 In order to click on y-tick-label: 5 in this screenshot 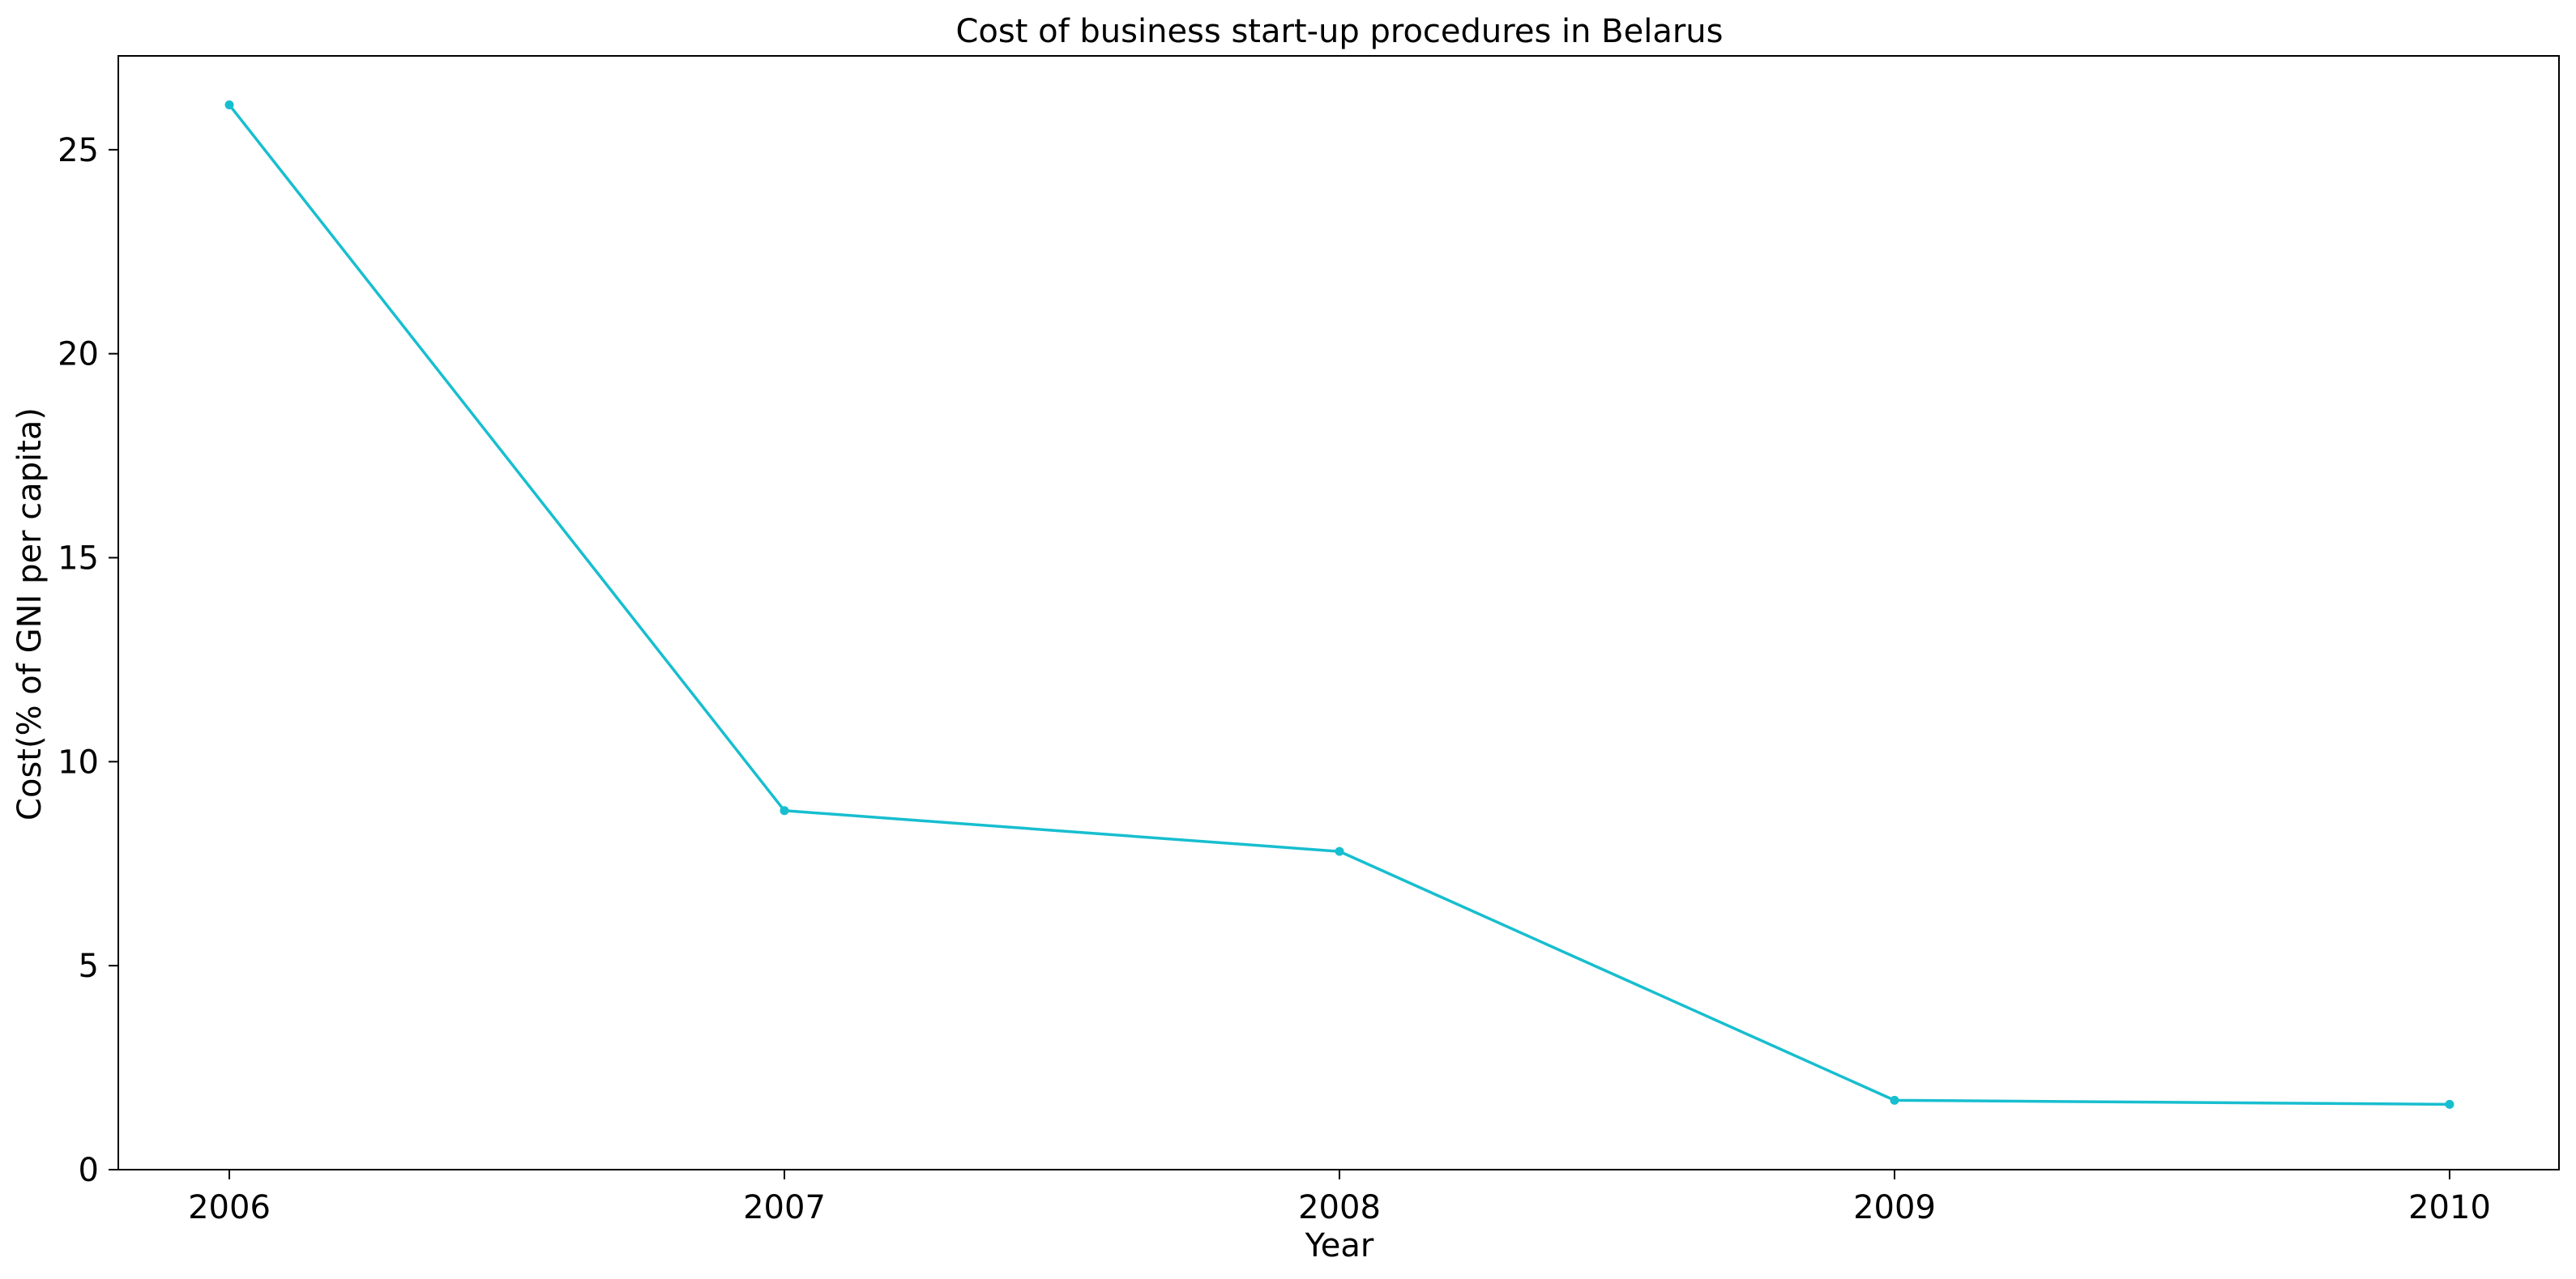, I will do `click(89, 966)`.